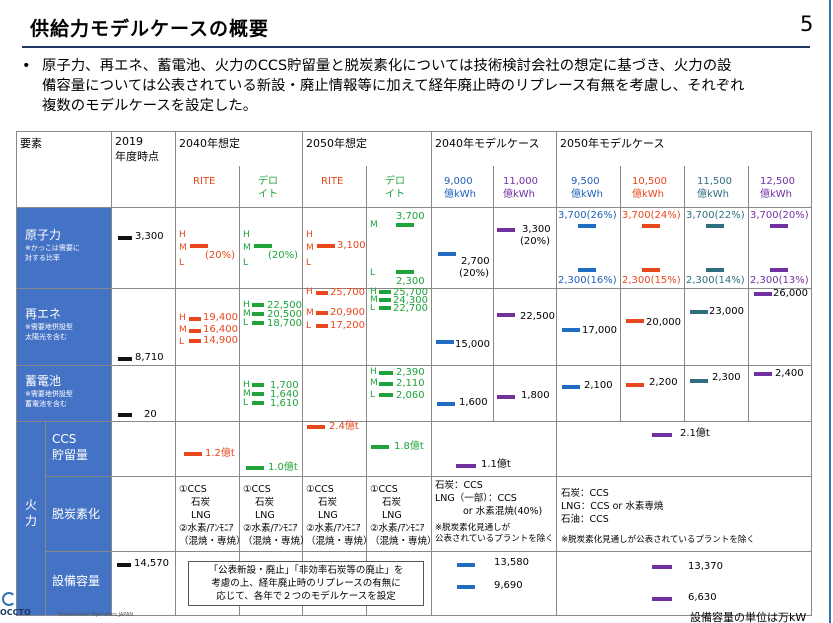 This screenshot has height=623, width=833. What do you see at coordinates (309, 292) in the screenshot?
I see `renew-rite50-h: H` at bounding box center [309, 292].